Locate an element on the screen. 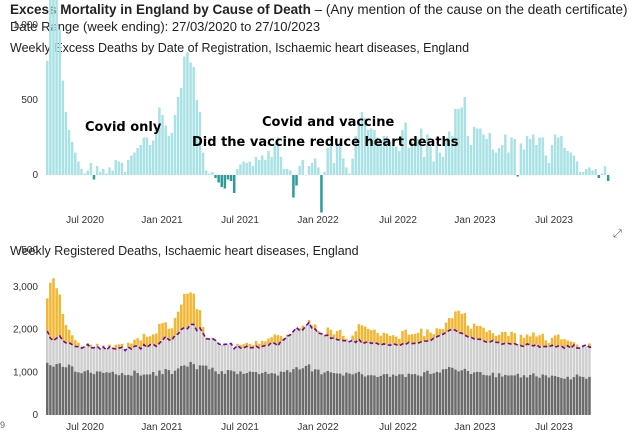  expand-icon: ⤢ is located at coordinates (617, 234).